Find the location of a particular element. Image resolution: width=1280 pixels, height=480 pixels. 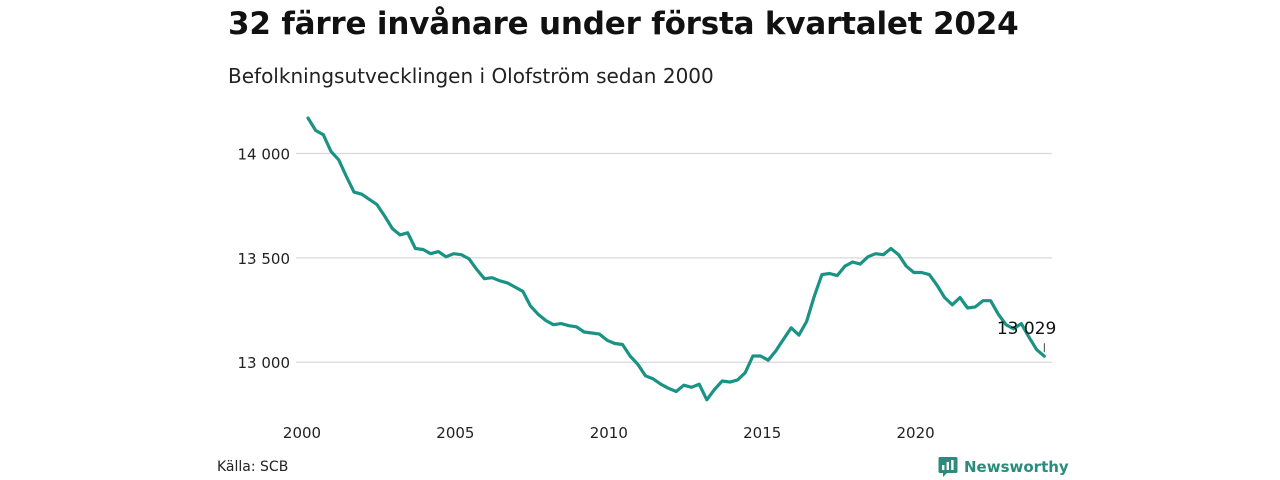

annotation-label: 13 029 is located at coordinates (1026, 329).